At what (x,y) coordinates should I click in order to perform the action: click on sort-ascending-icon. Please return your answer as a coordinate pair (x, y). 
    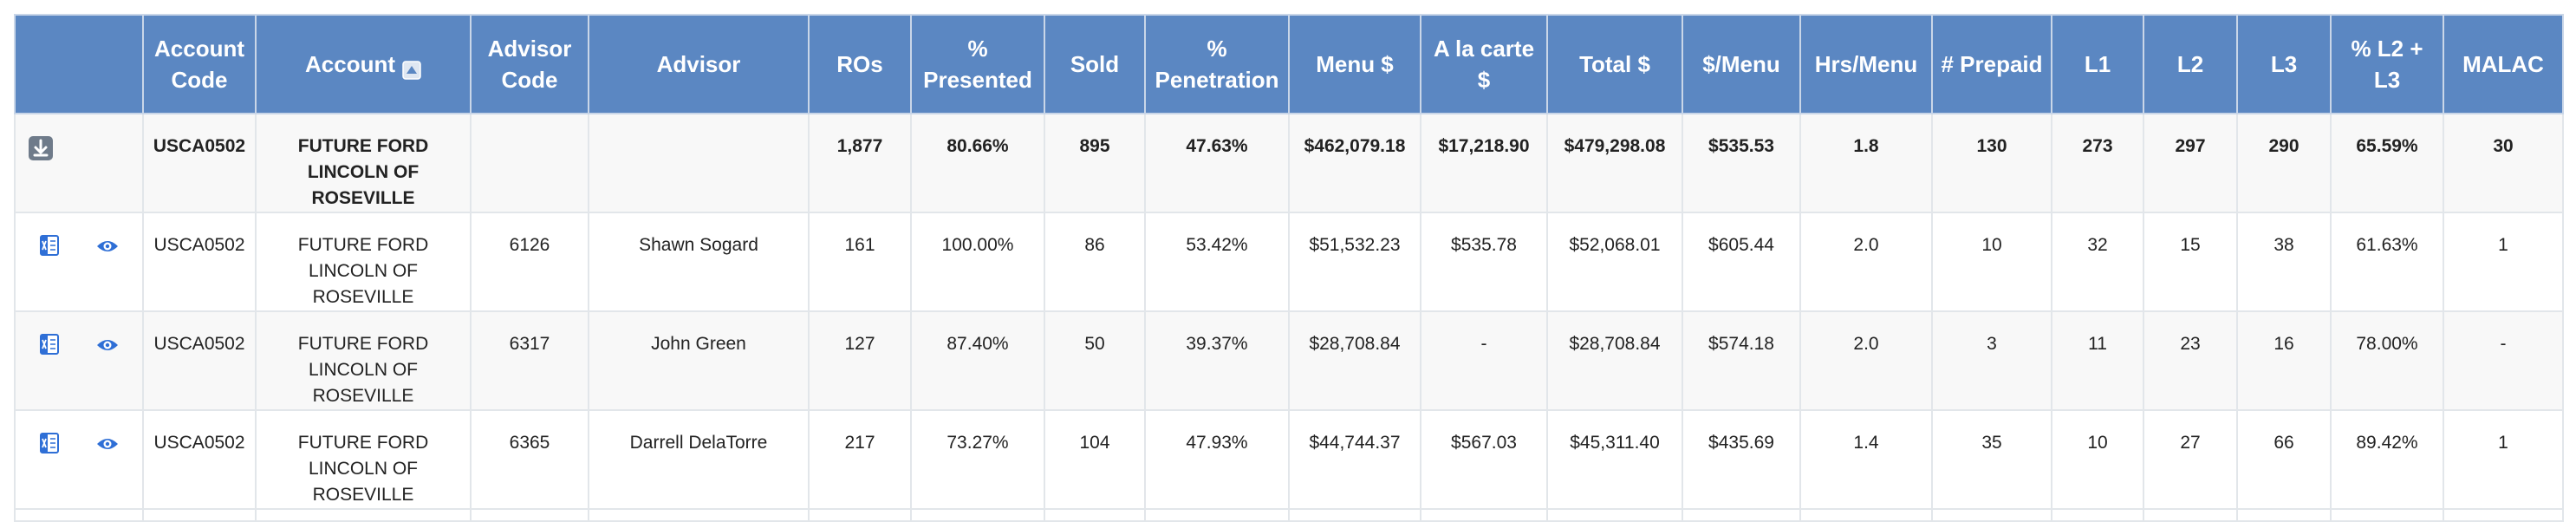
    Looking at the image, I should click on (411, 68).